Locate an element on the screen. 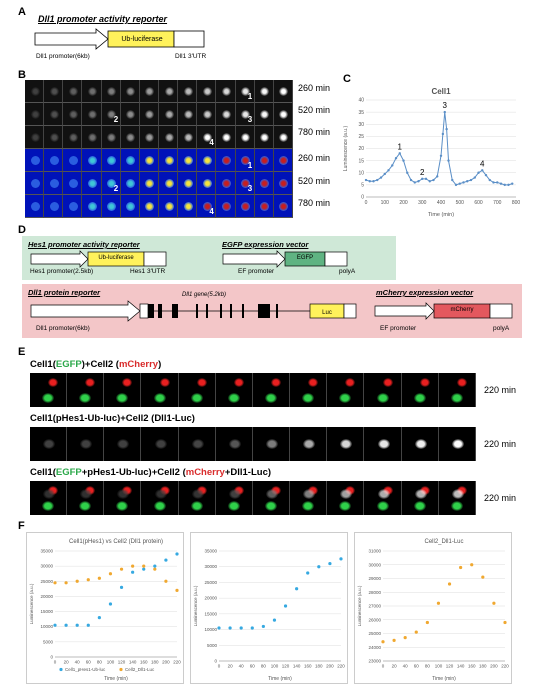 This screenshot has height=700, width=535. x-tick-label: 200 is located at coordinates (330, 666).